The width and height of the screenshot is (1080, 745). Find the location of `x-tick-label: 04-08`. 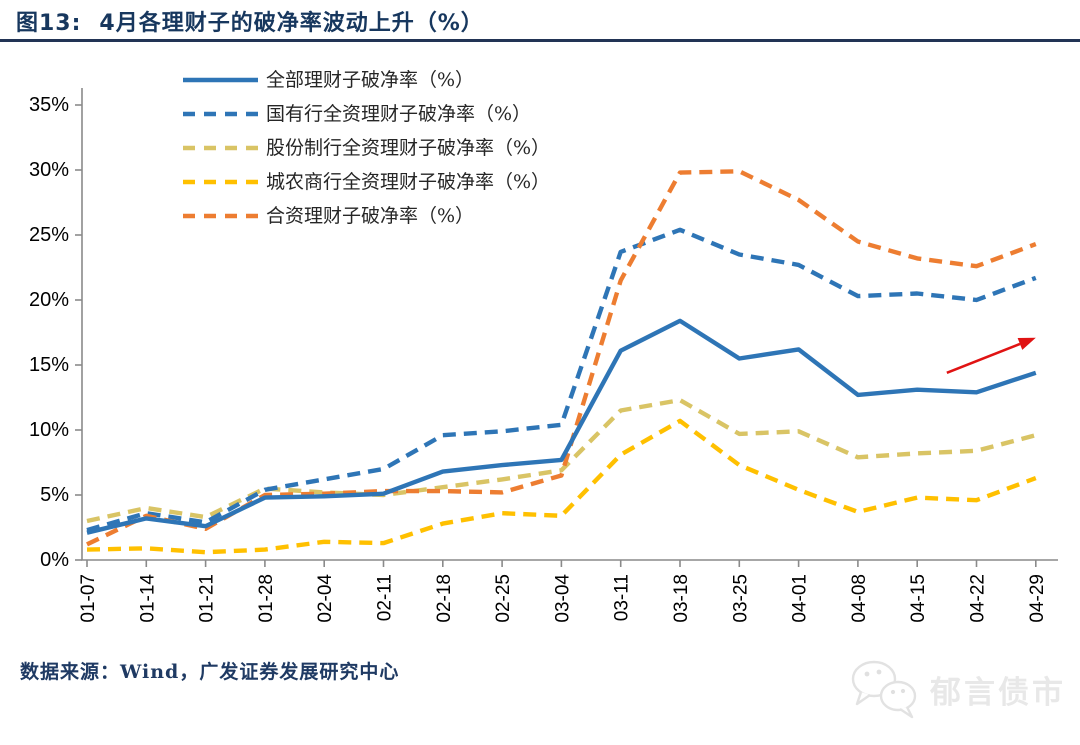

x-tick-label: 04-08 is located at coordinates (859, 598).